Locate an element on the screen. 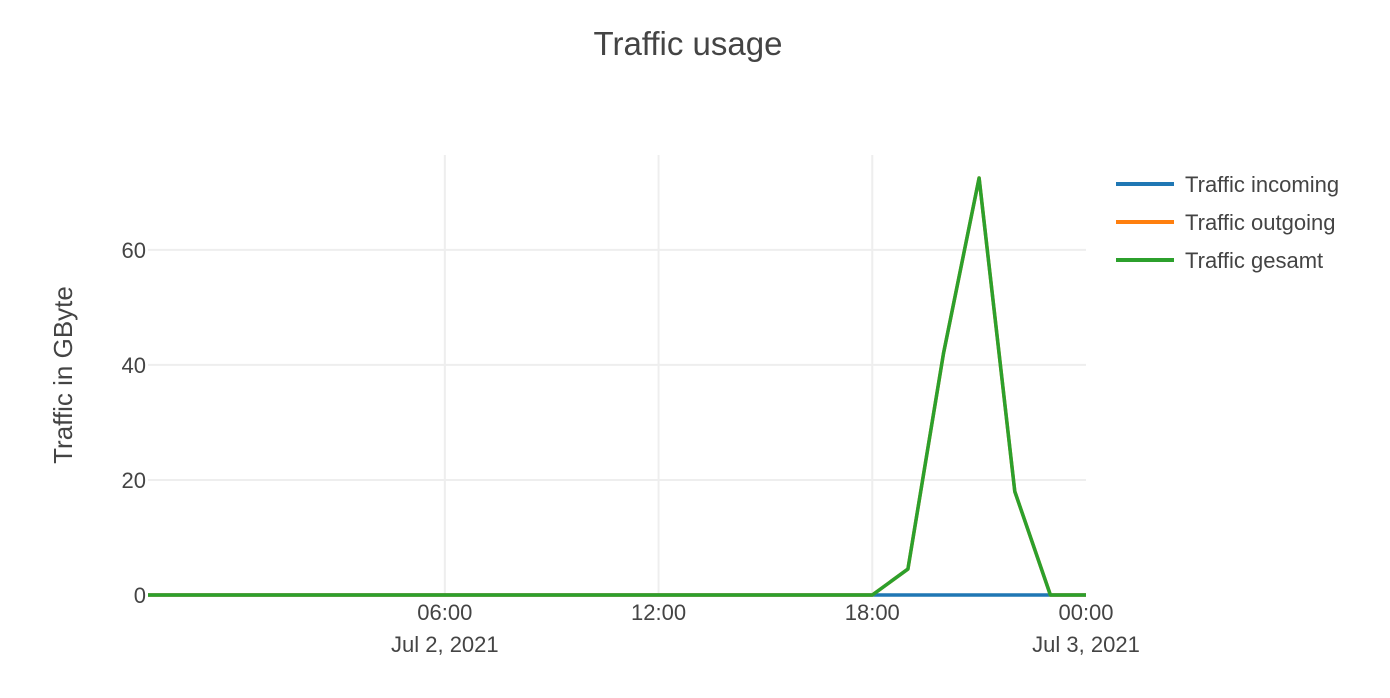  legend-item: Traffic outgoing is located at coordinates (1225, 222).